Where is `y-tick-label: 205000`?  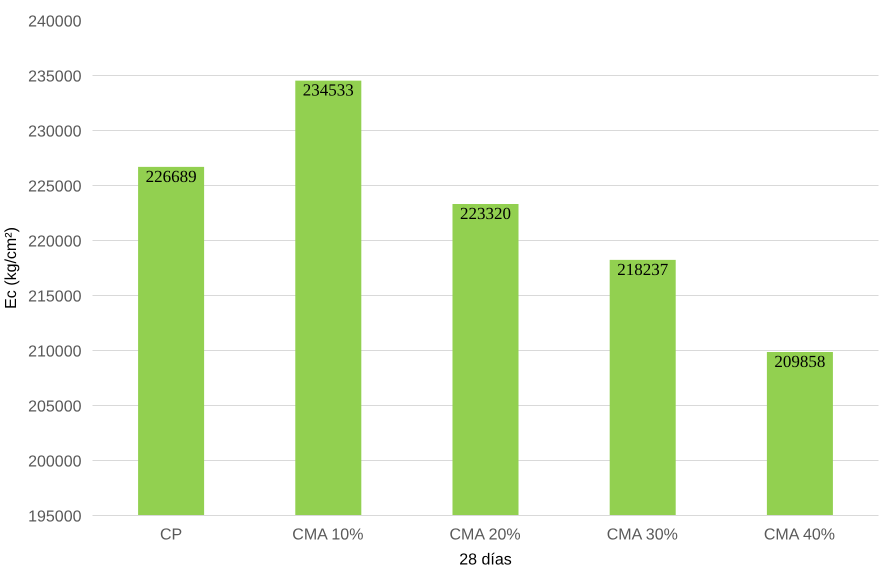
y-tick-label: 205000 is located at coordinates (55, 407).